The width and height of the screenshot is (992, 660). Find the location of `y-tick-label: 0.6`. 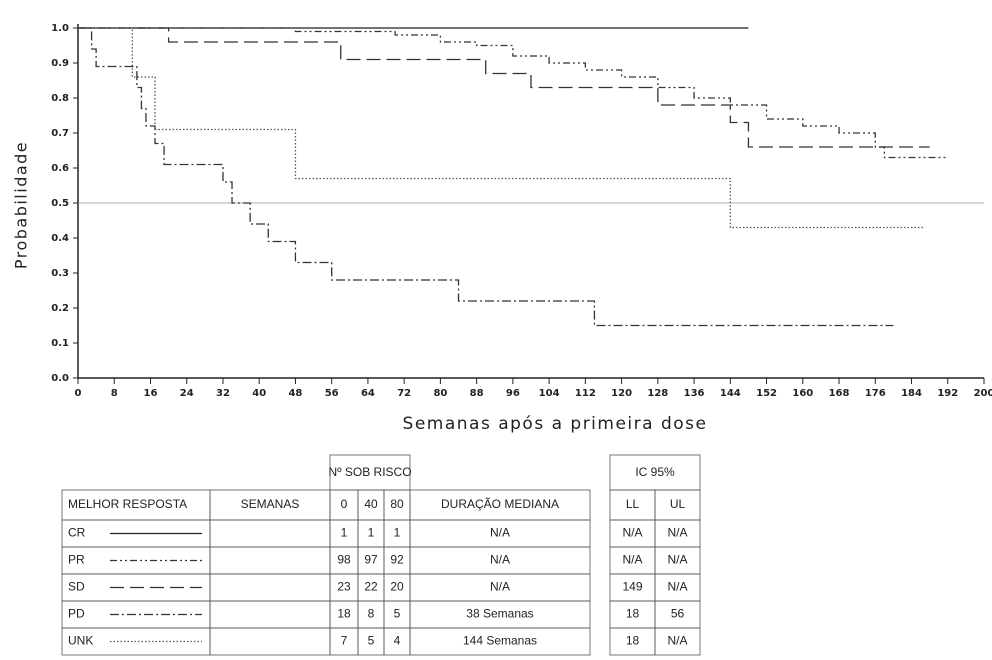

y-tick-label: 0.6 is located at coordinates (60, 168).